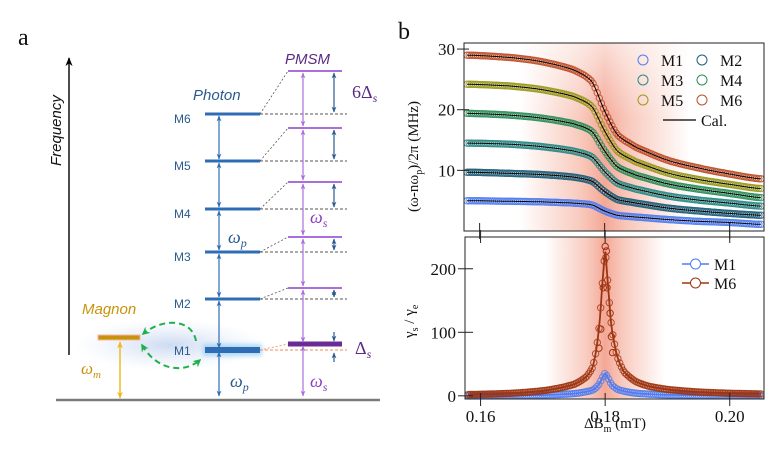 The width and height of the screenshot is (773, 462). Describe the element at coordinates (182, 166) in the screenshot. I see `mode-label-M5: M5` at that location.